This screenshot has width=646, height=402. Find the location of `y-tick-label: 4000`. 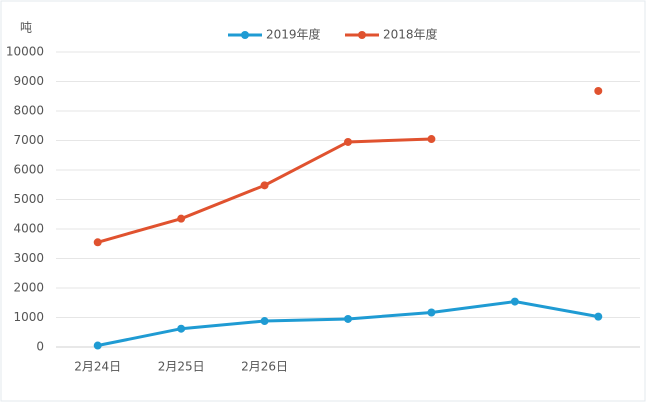

y-tick-label: 4000 is located at coordinates (28, 229).